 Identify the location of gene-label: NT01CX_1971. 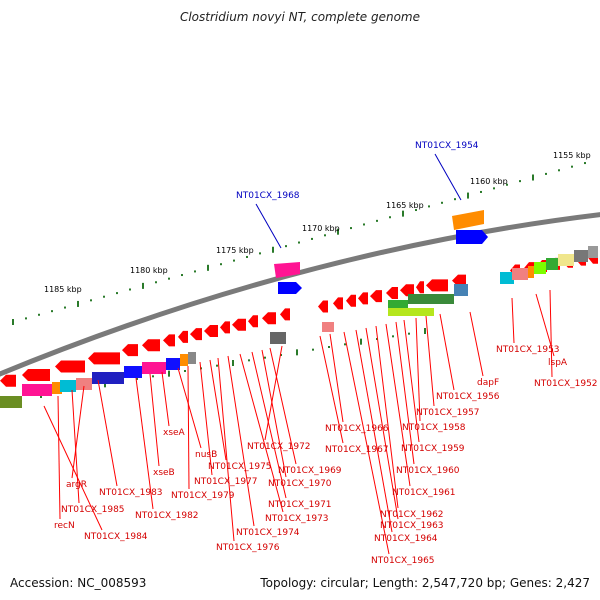
(300, 505).